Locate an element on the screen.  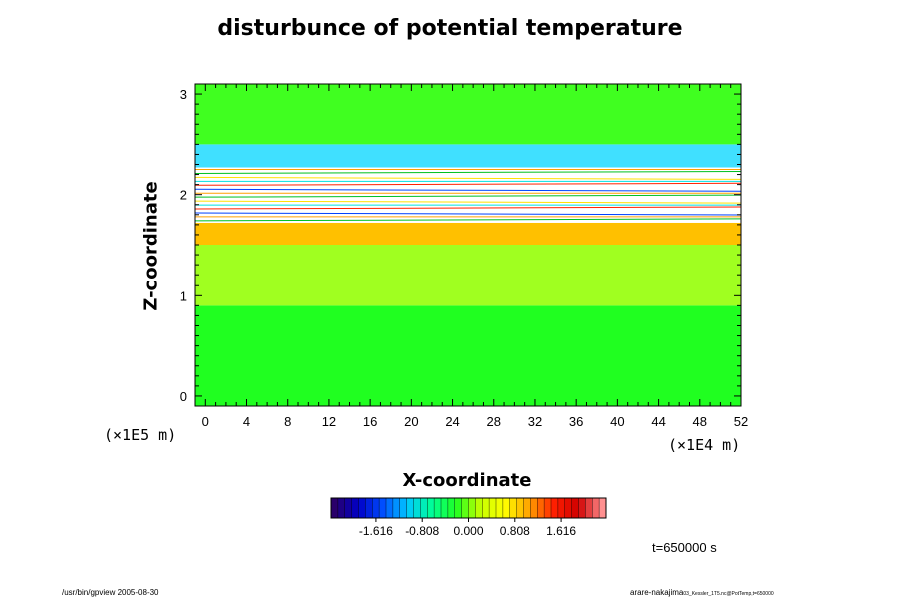
x-tick-label: 40 is located at coordinates (617, 421).